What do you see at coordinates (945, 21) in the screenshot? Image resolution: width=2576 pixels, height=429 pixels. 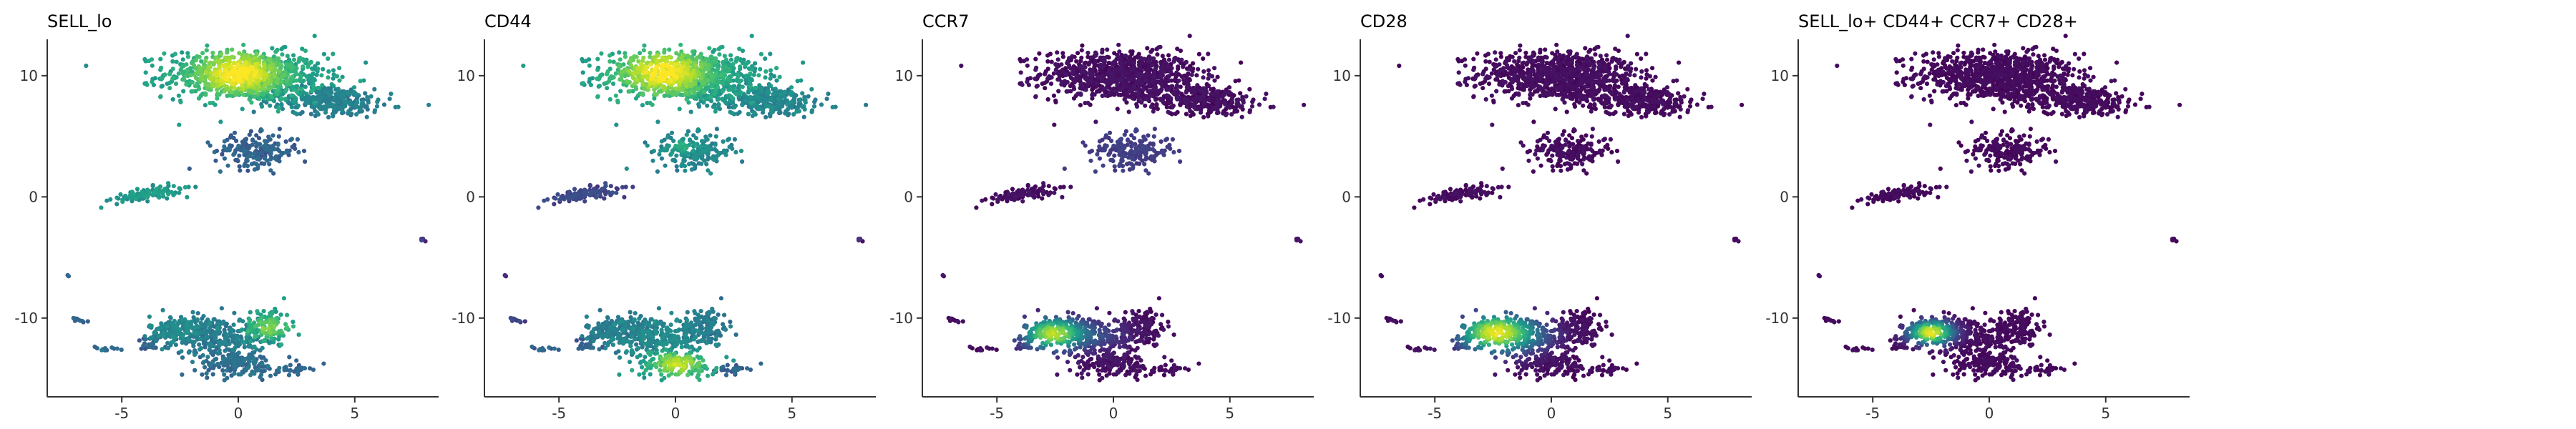 I see `panel-title: CCR7` at bounding box center [945, 21].